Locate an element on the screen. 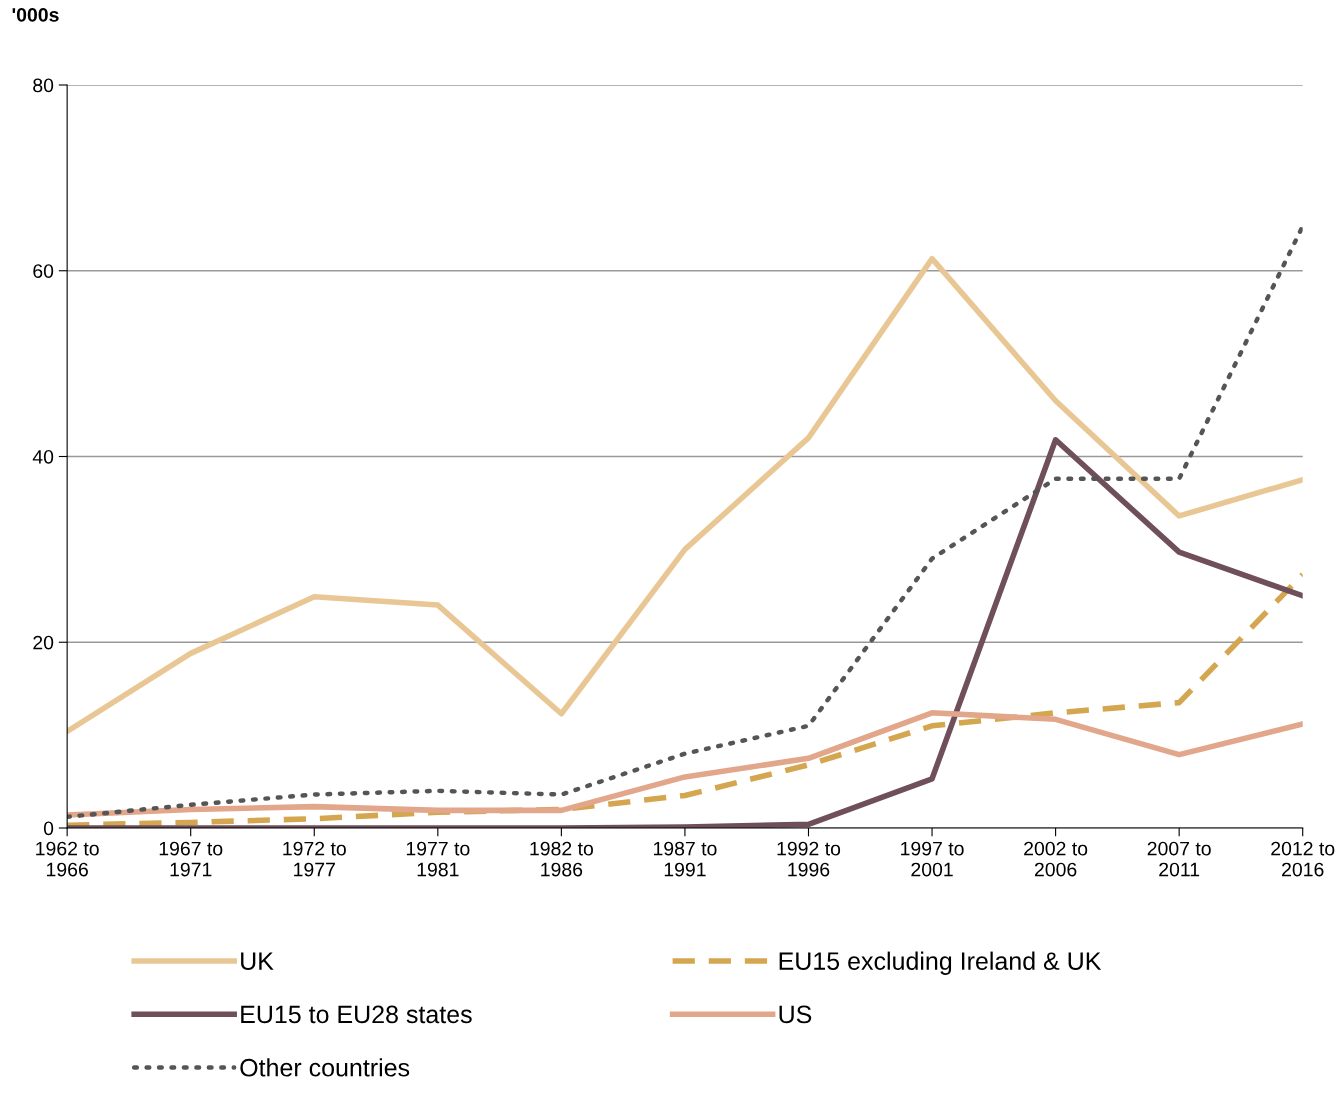 This screenshot has width=1343, height=1104. y-tick-label: 0 is located at coordinates (48, 828).